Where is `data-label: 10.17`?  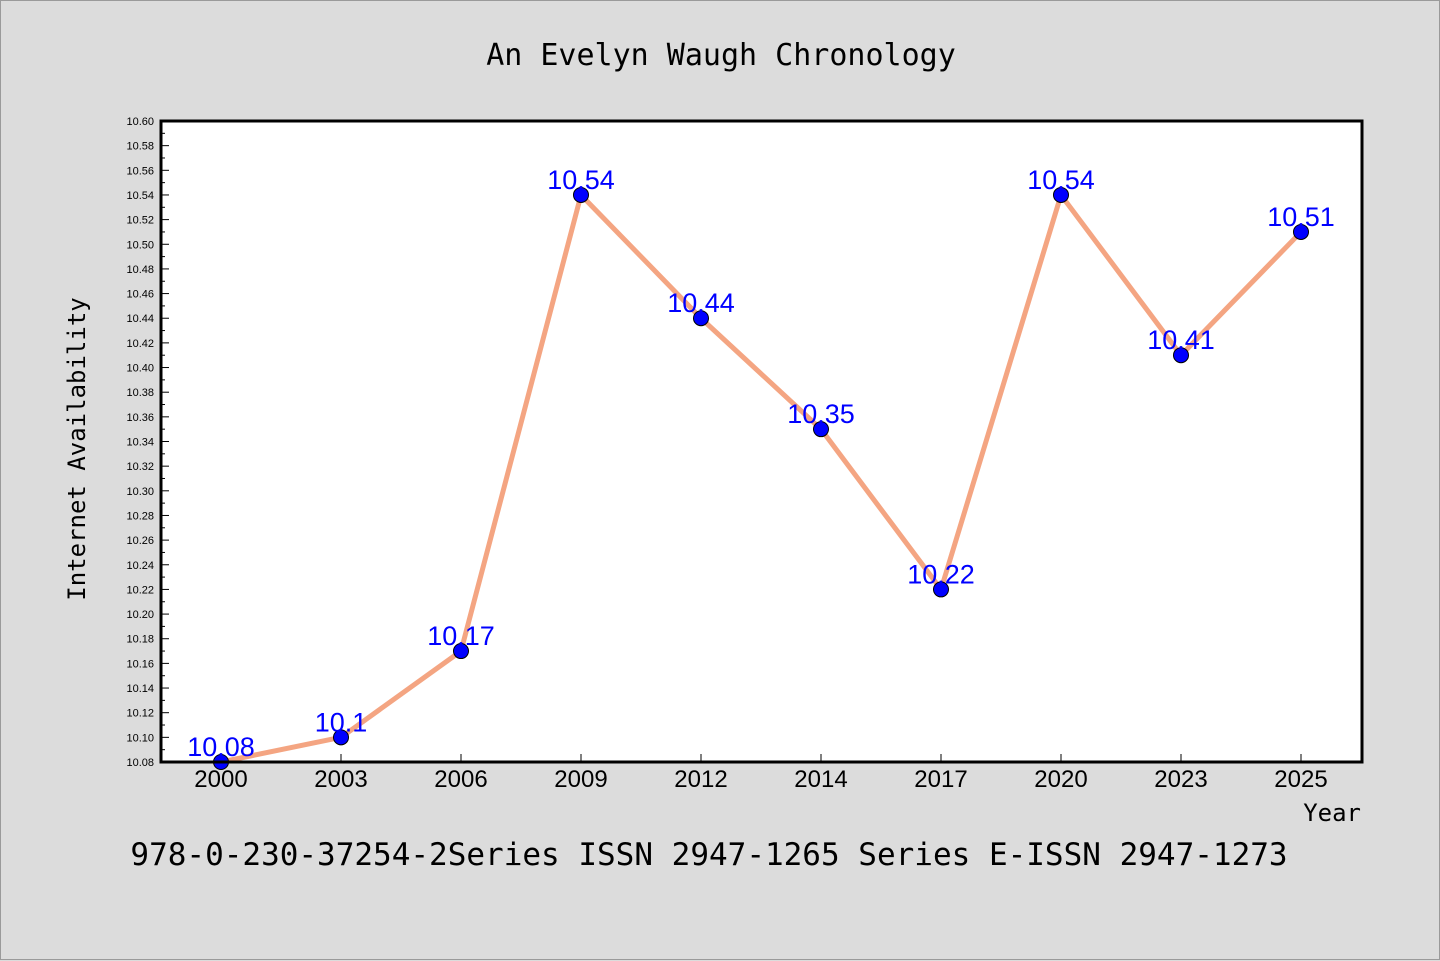
data-label: 10.17 is located at coordinates (461, 636).